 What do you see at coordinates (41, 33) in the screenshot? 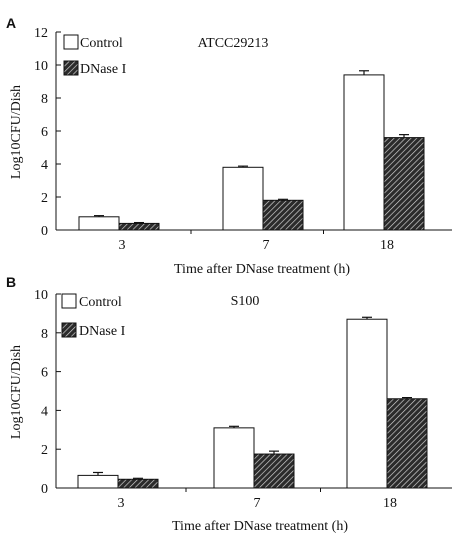
I see `y-tick-label: 12` at bounding box center [41, 33].